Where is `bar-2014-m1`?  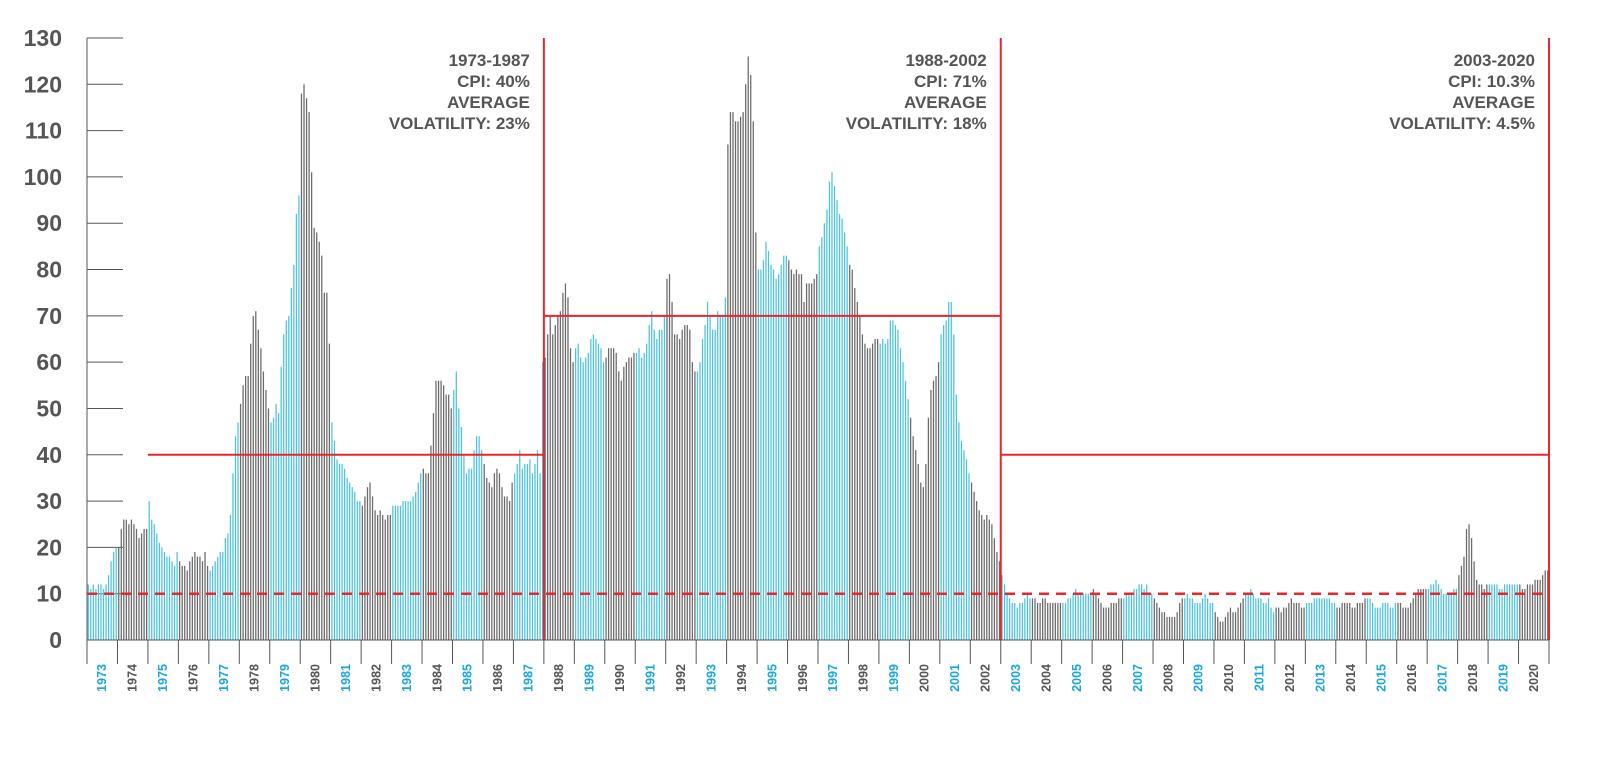 bar-2014-m1 is located at coordinates (1337, 623).